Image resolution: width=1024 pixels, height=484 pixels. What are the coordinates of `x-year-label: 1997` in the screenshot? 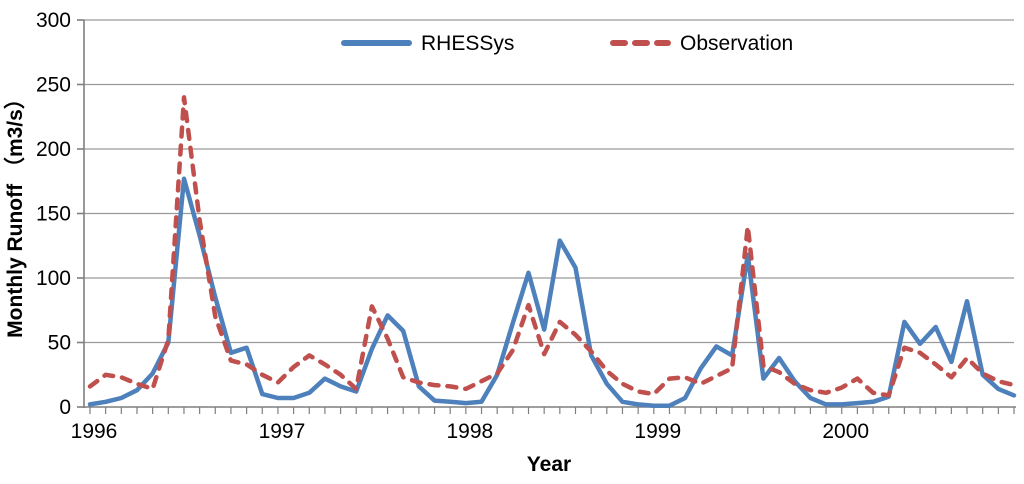 It's located at (282, 431).